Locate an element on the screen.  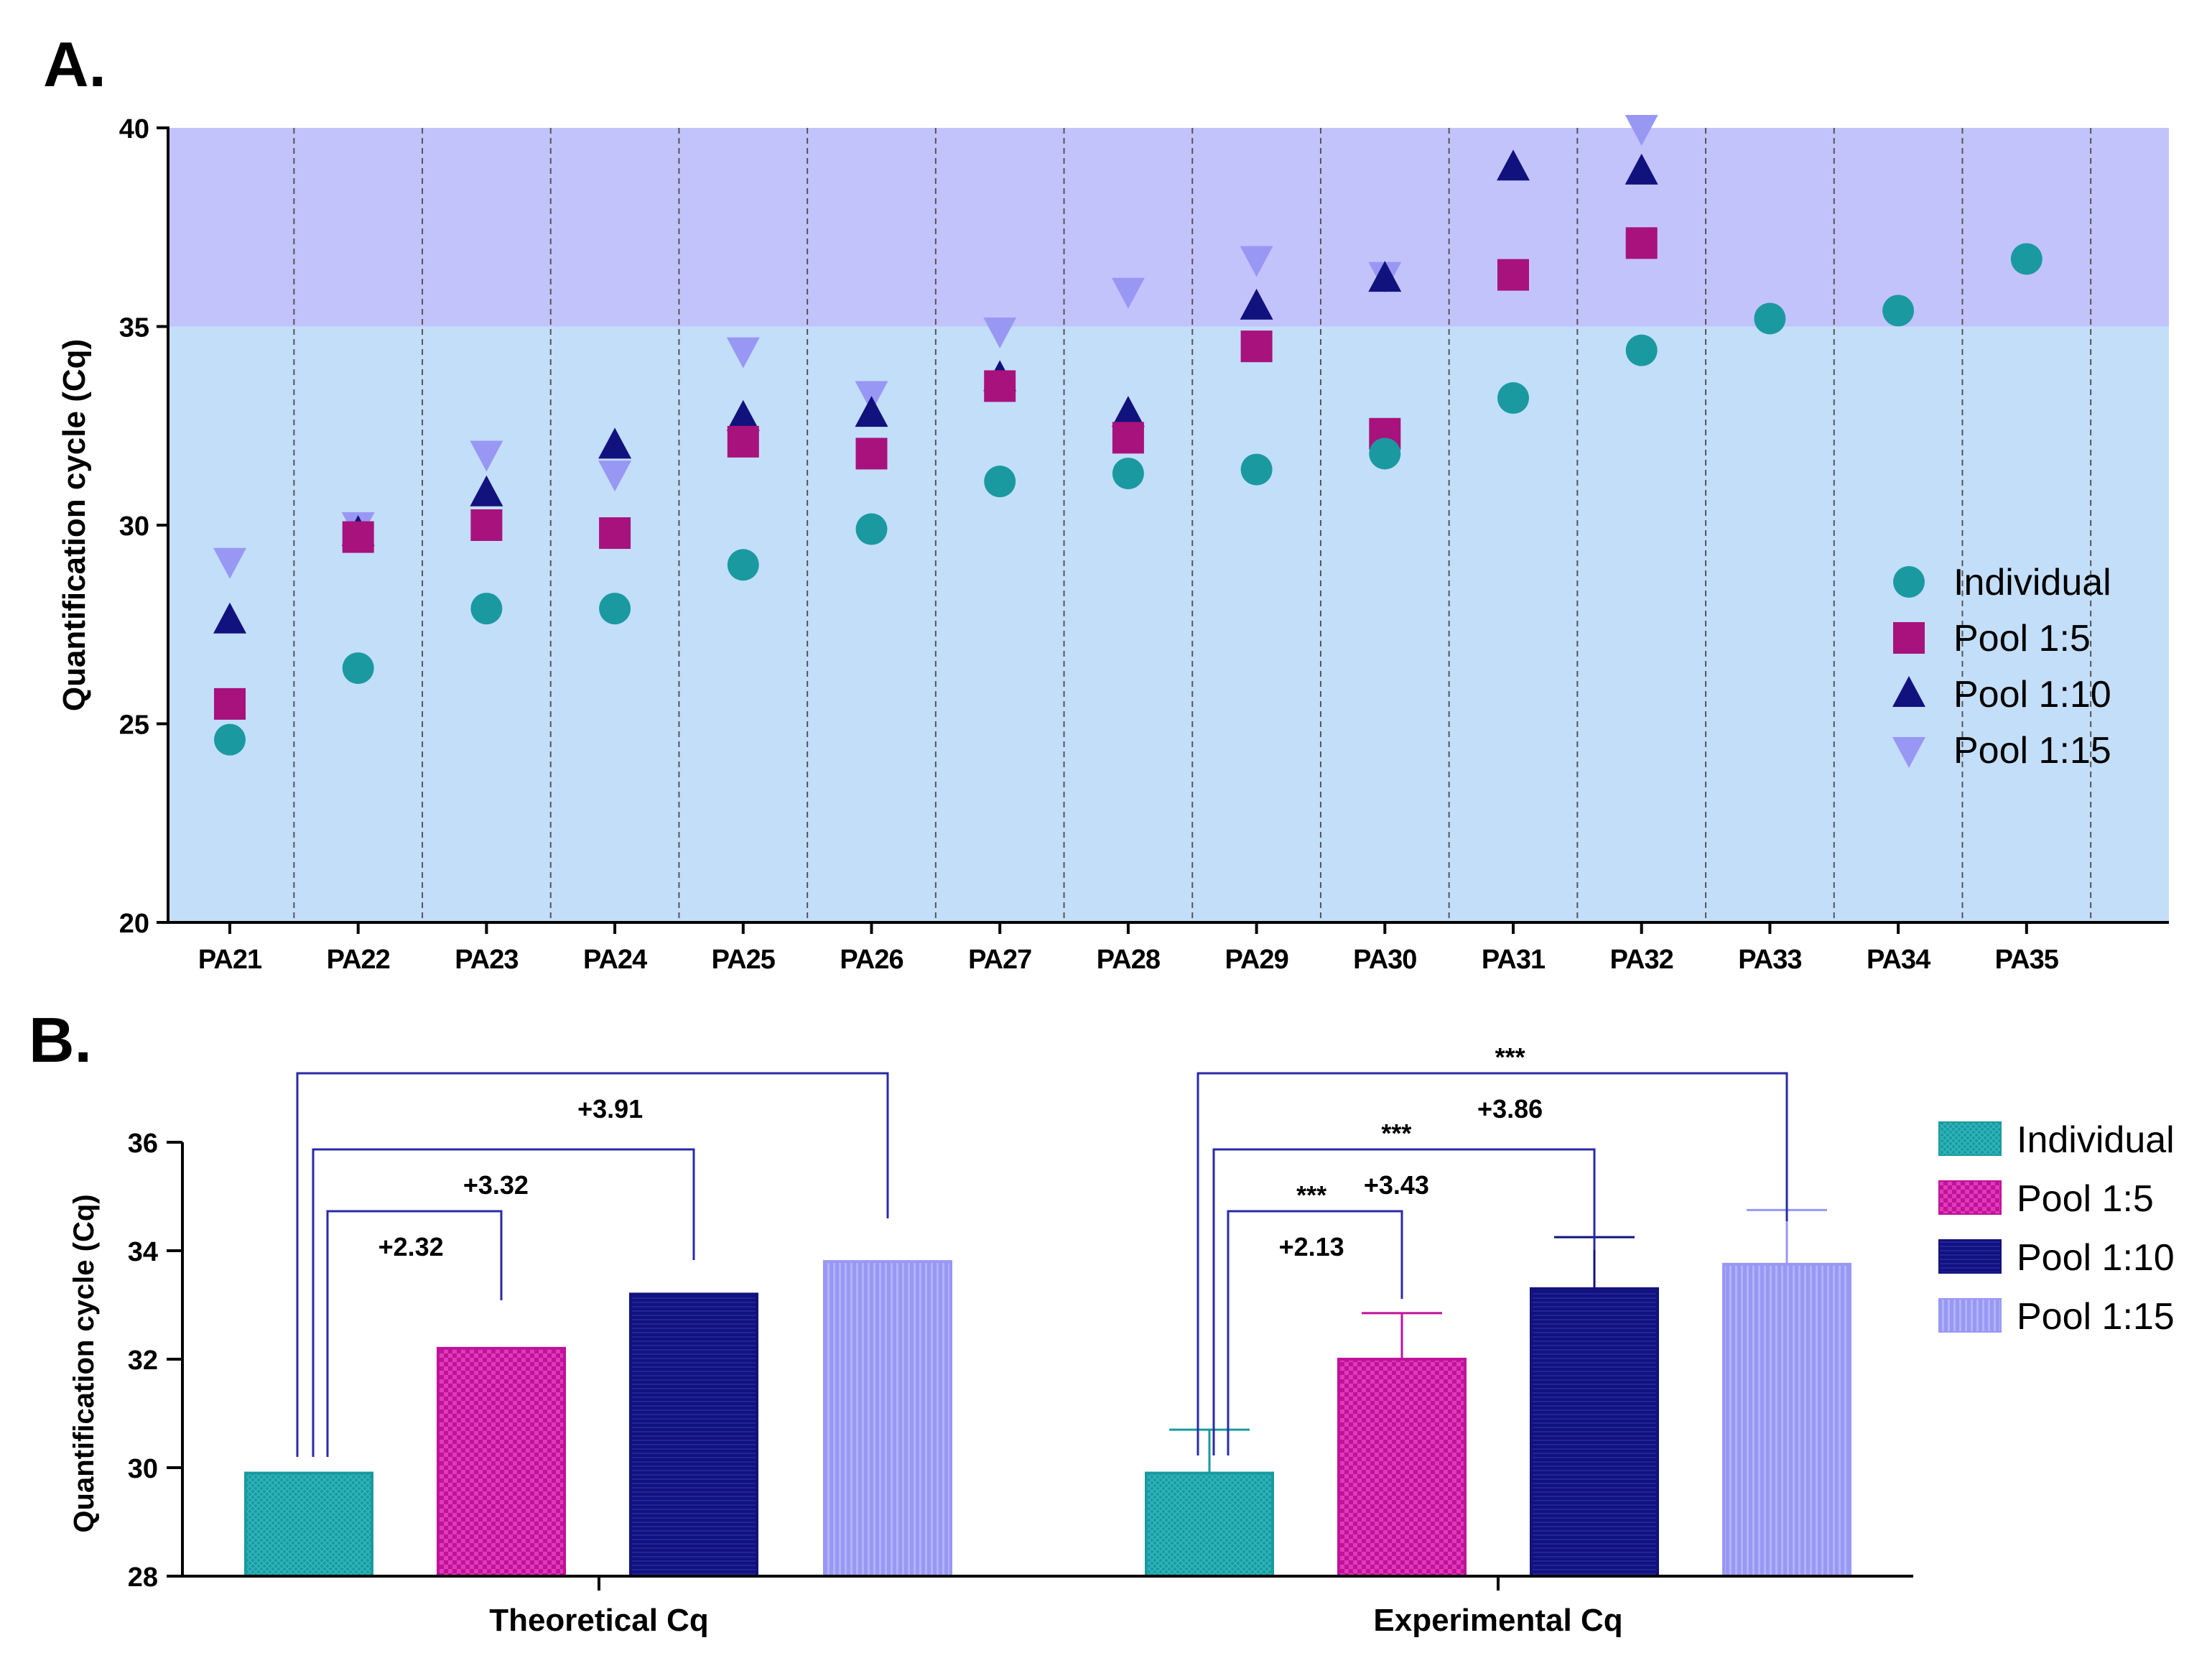
panel-b-label: B. is located at coordinates (60, 1039).